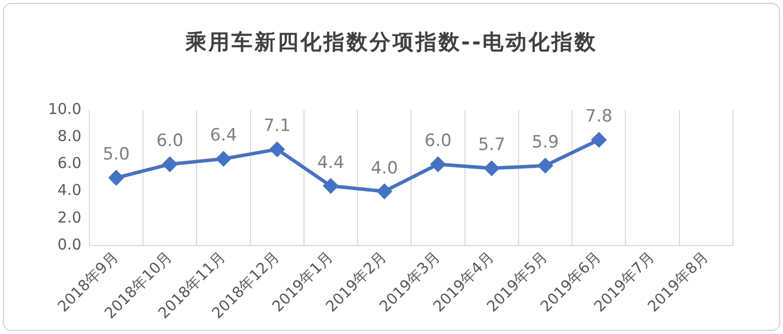  Describe the element at coordinates (116, 154) in the screenshot. I see `data-label: 5.0` at that location.